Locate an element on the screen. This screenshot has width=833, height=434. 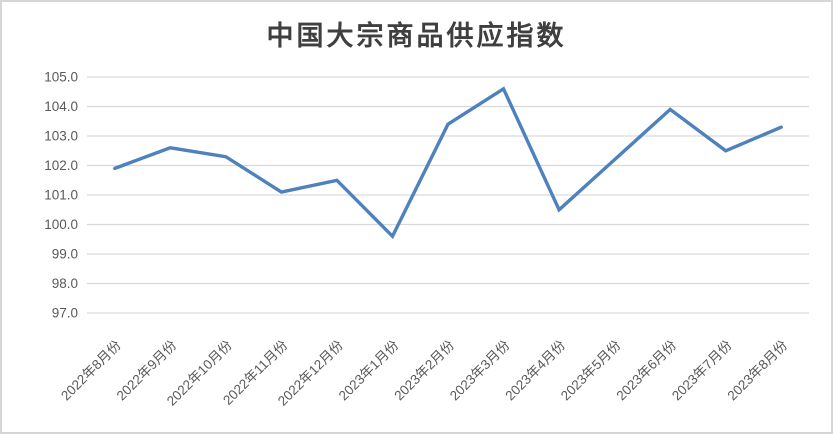
y-axis-tick-label: 98.0 is located at coordinates (65, 283).